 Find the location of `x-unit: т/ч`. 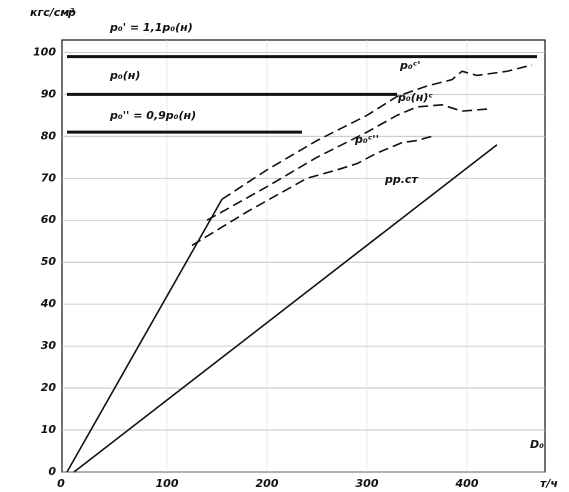

x-unit: т/ч is located at coordinates (549, 483).